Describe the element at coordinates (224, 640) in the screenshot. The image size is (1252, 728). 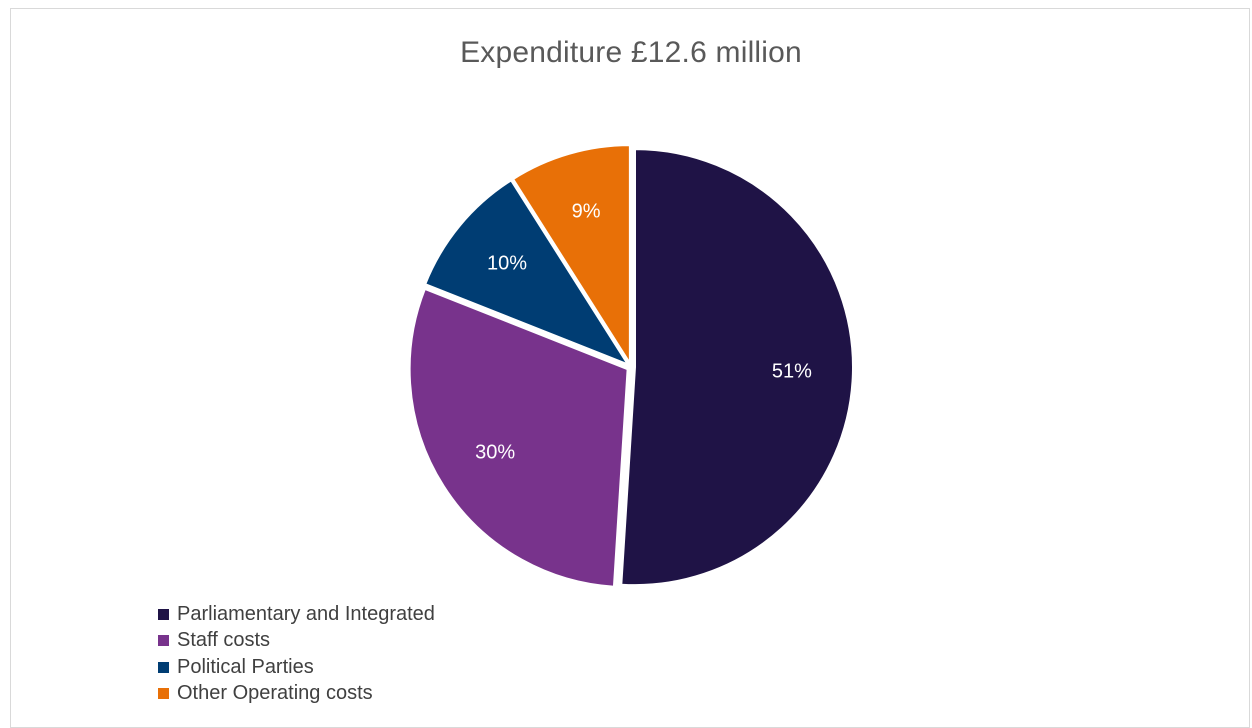
I see `legend-label: Staff costs` at that location.